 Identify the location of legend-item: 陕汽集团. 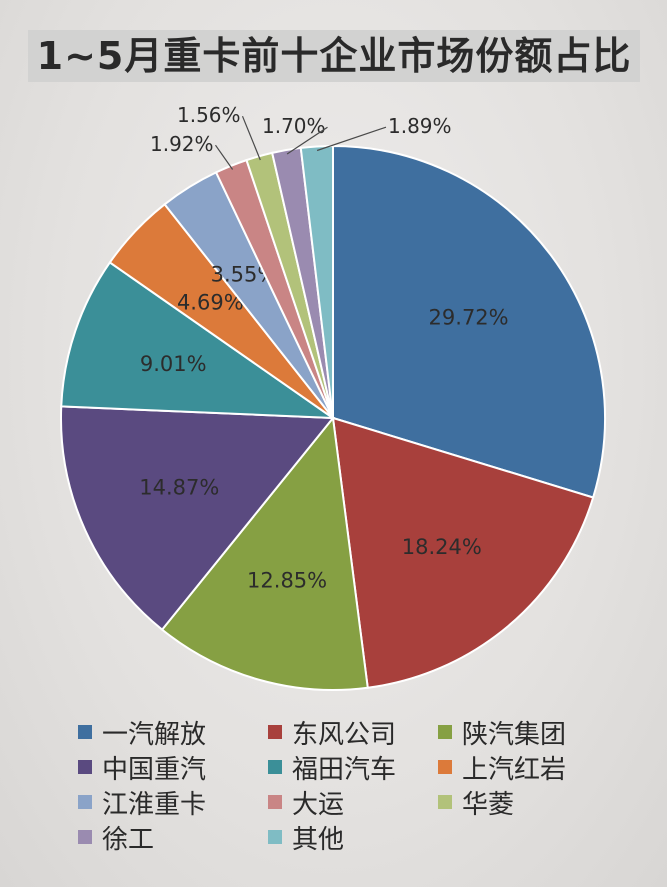
(502, 732).